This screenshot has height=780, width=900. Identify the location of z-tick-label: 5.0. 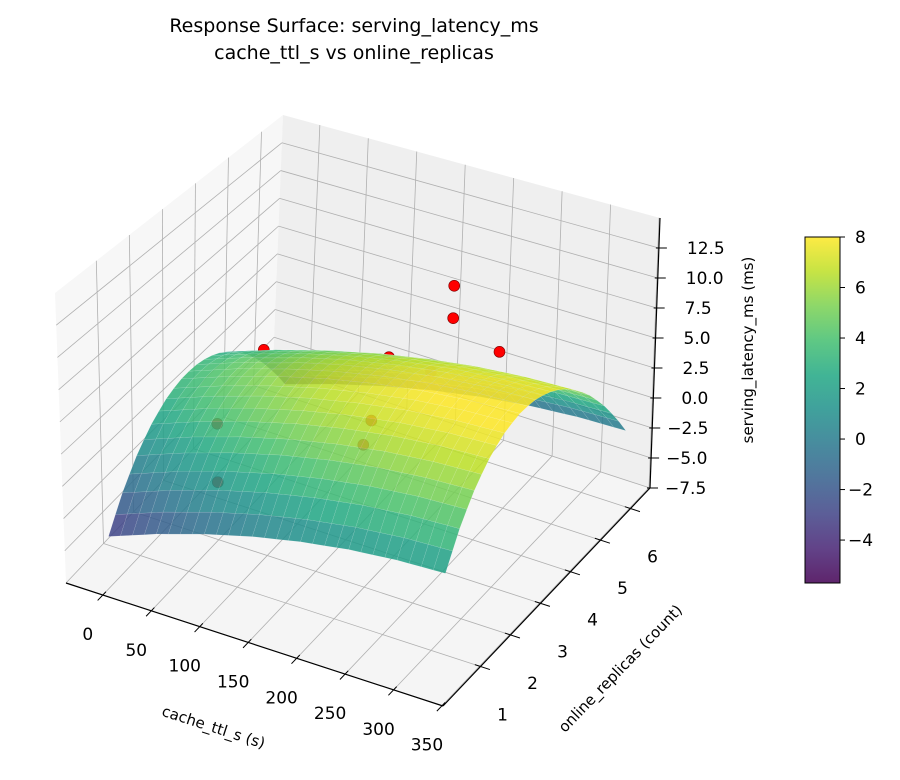
(697, 339).